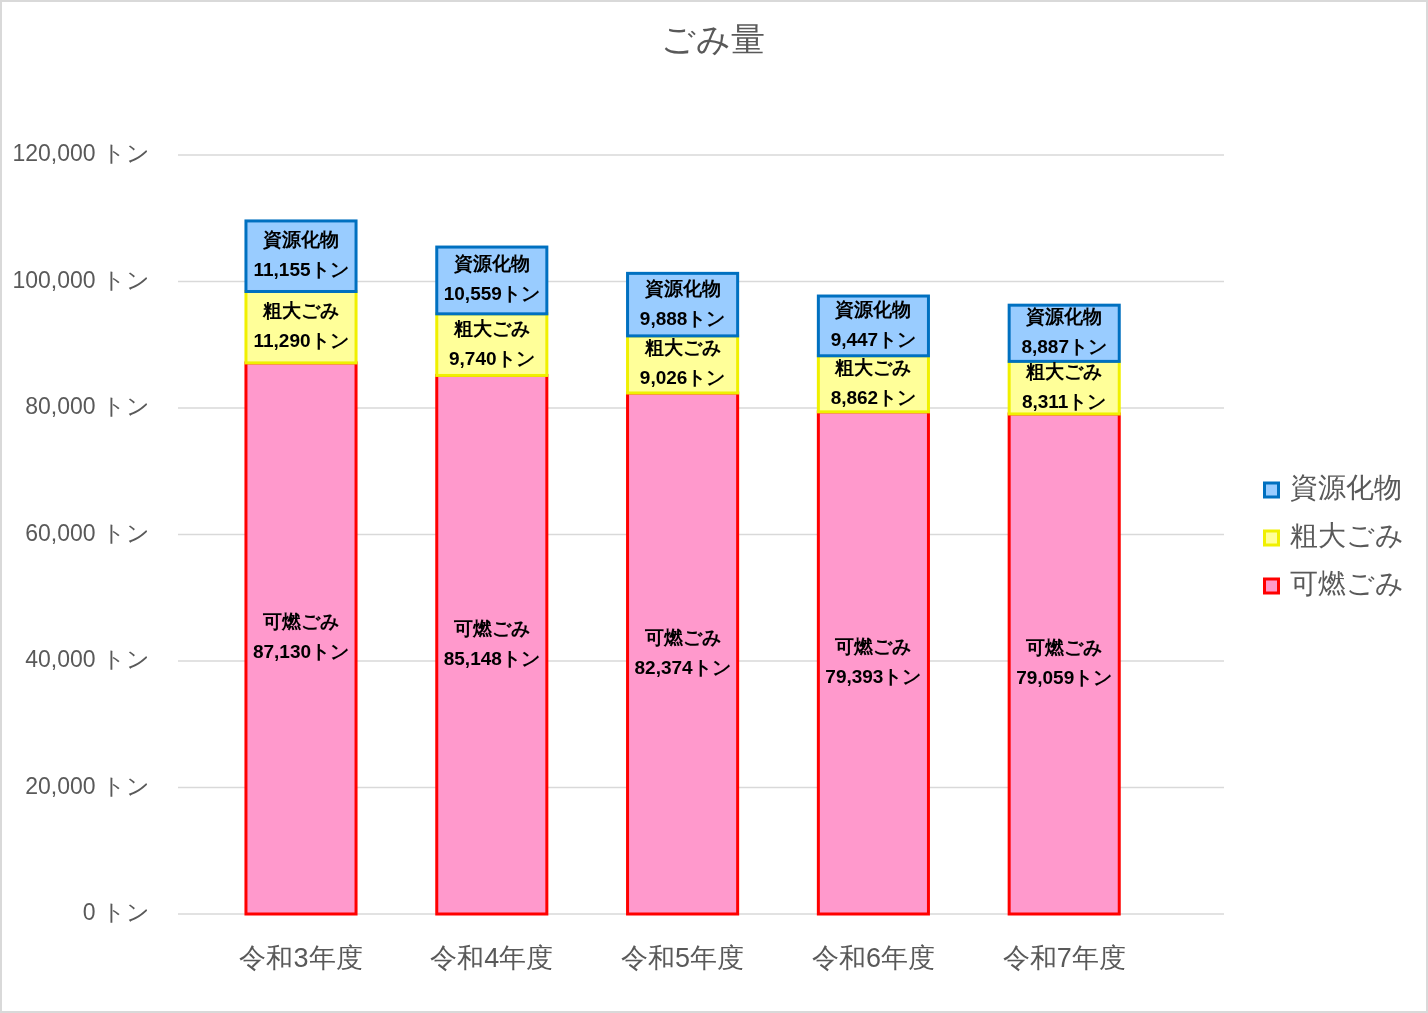  I want to click on data-label: 9,026トン, so click(682, 378).